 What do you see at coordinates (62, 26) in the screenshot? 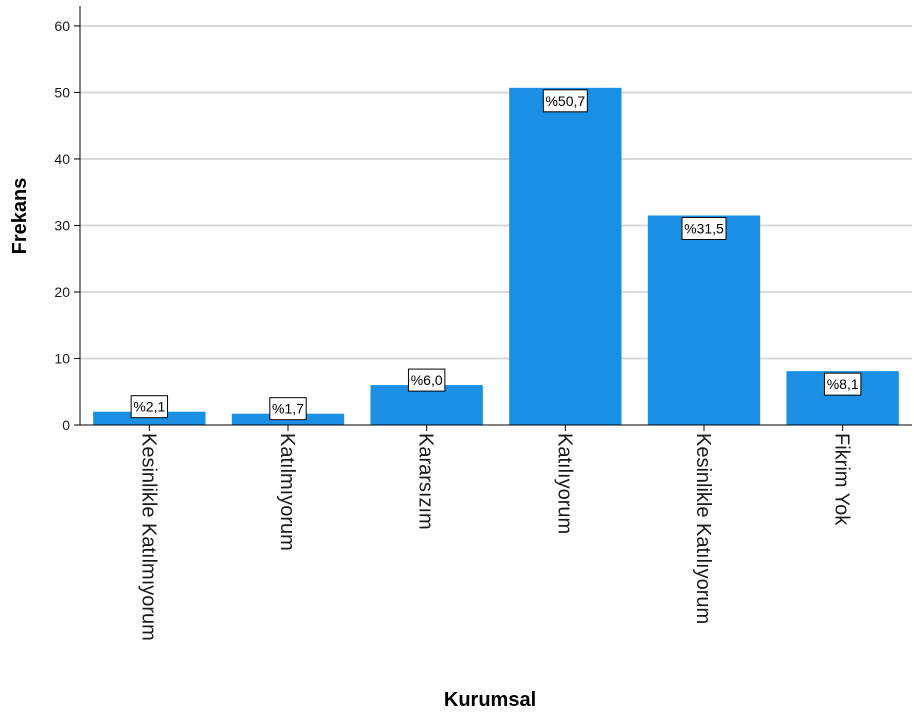
I see `y-tick-label: 60` at bounding box center [62, 26].